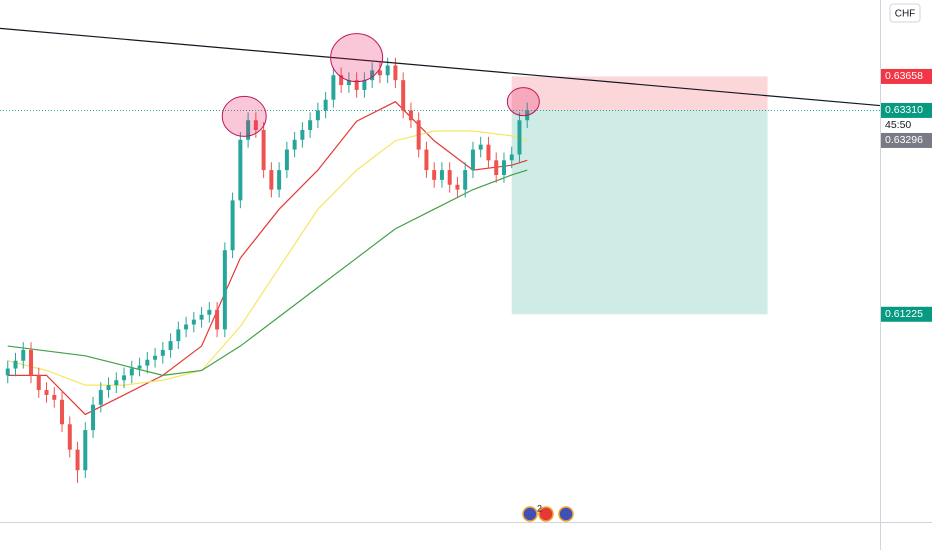 The image size is (932, 550). I want to click on target-price-label: 0.61225, so click(904, 314).